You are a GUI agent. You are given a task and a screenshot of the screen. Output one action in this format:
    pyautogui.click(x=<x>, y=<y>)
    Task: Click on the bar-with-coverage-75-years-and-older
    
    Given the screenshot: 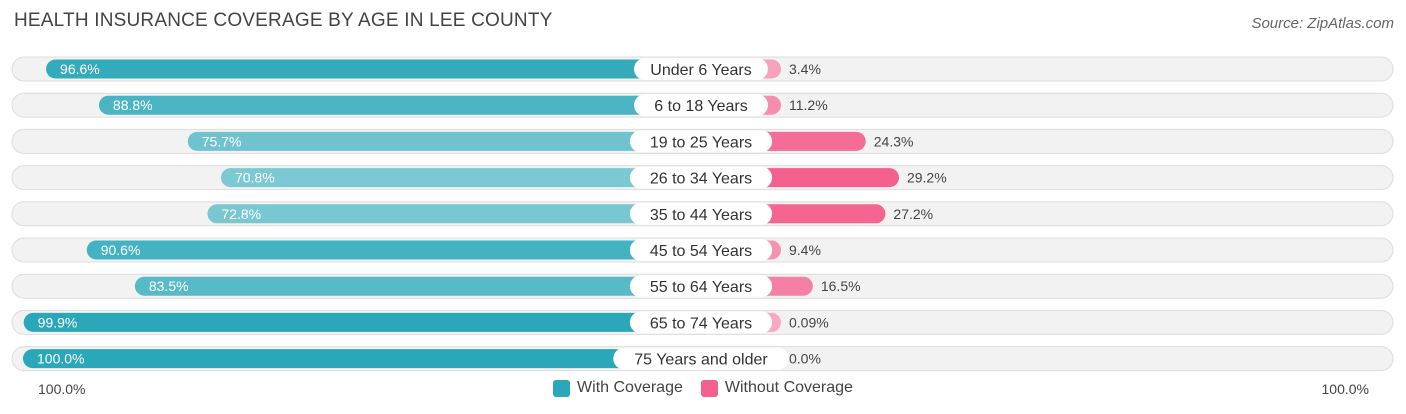 What is the action you would take?
    pyautogui.click(x=362, y=359)
    